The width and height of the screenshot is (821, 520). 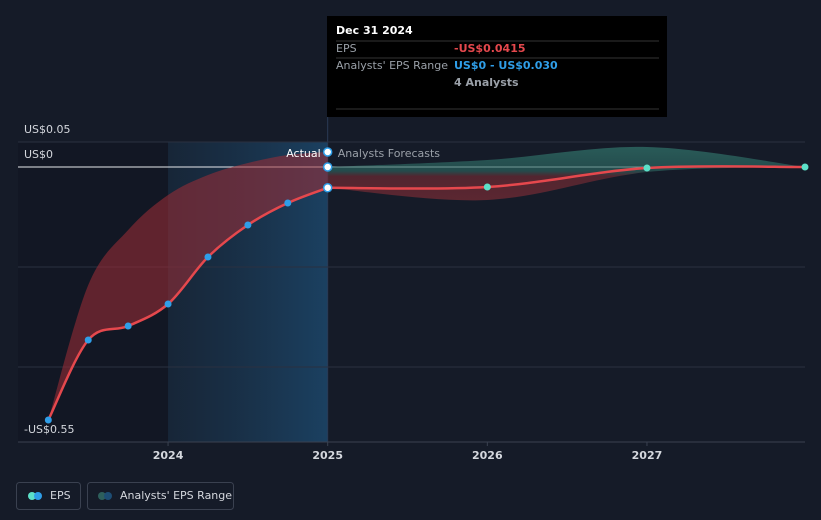 I want to click on eps-line, so click(x=566, y=177).